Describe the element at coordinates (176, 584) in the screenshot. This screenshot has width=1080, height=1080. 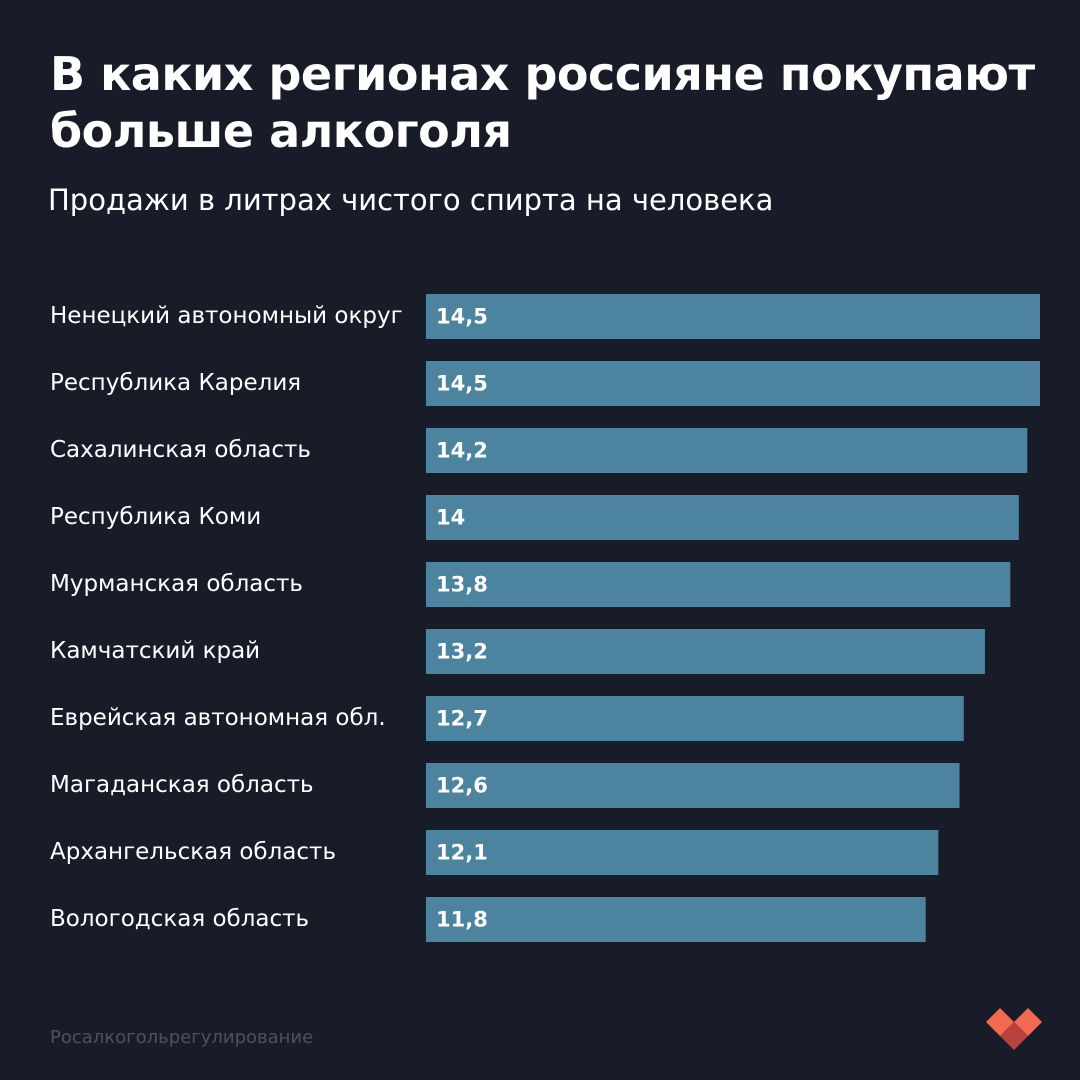
I see `category-label: Мурманская область` at that location.